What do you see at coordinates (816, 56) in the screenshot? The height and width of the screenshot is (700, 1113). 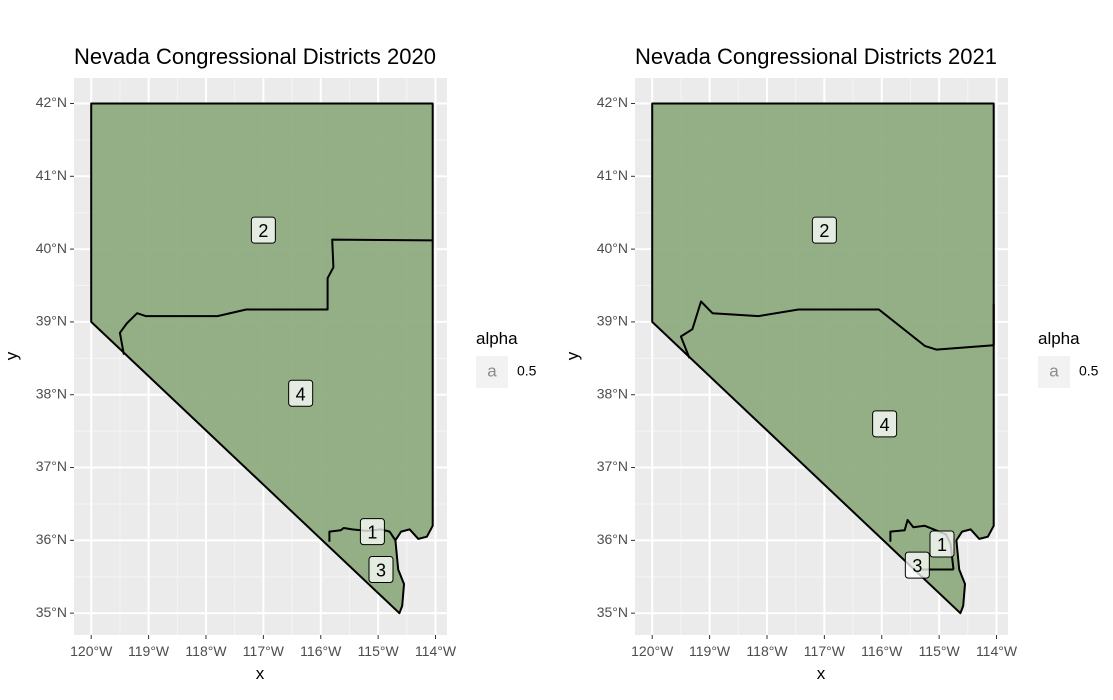 I see `map-title: Nevada Congressional Districts 2021` at bounding box center [816, 56].